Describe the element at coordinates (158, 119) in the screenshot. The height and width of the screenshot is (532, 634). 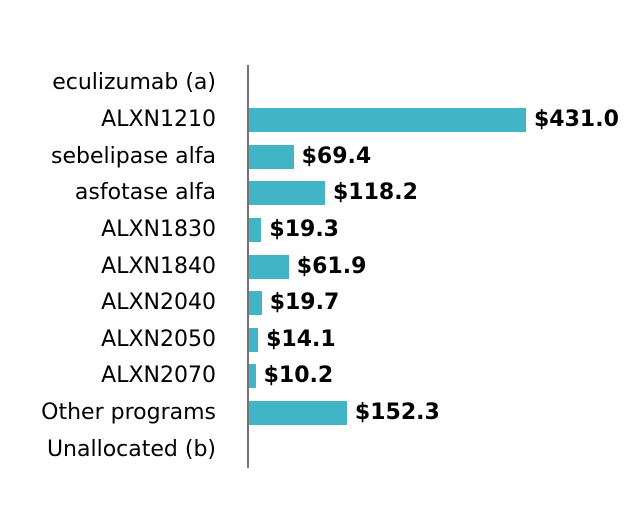
I see `category-label: ALXN1210` at that location.